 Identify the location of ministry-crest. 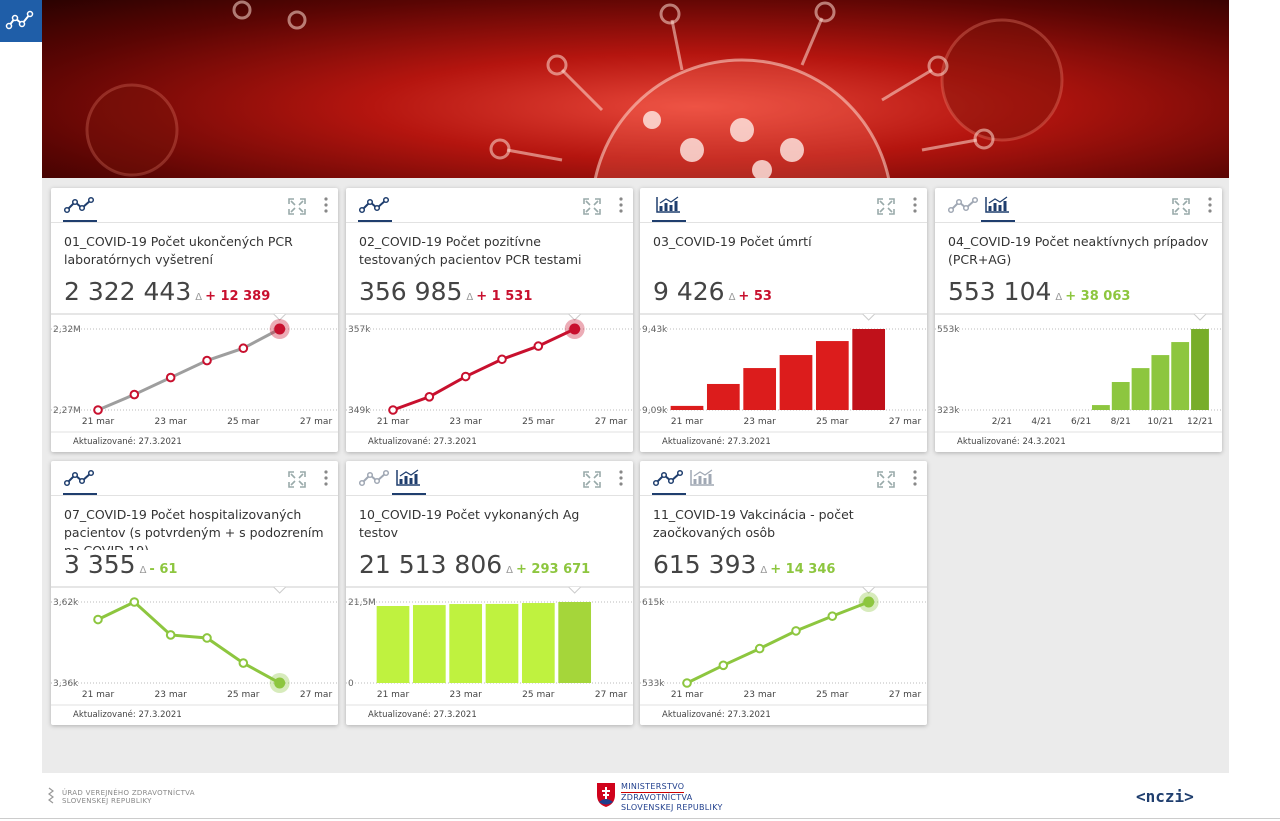
(606, 795).